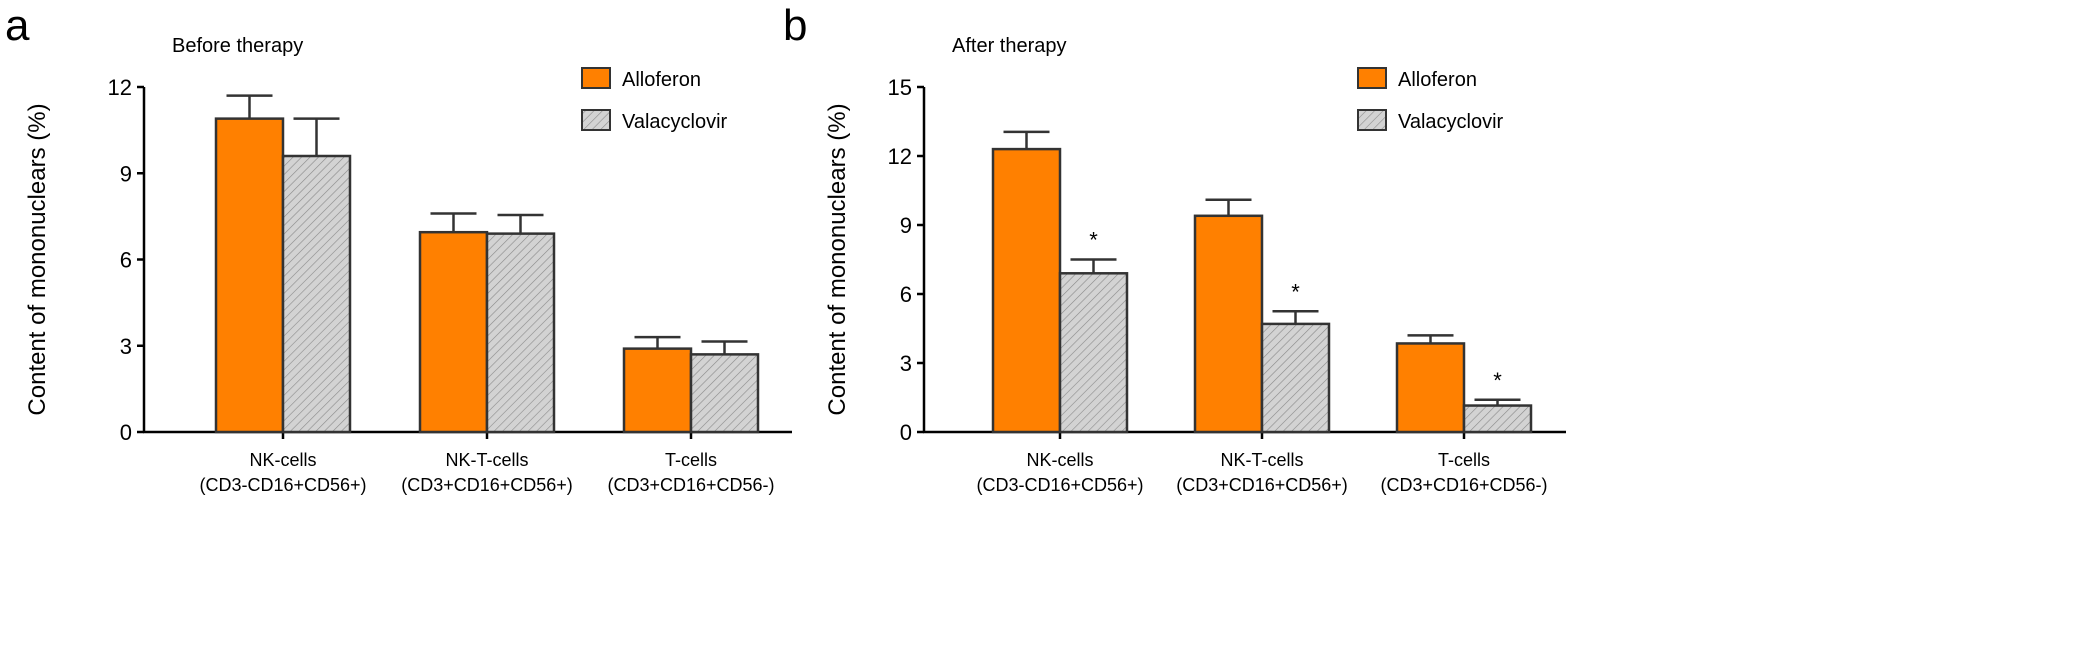  Describe the element at coordinates (1009, 46) in the screenshot. I see `chart-title: After therapy` at that location.